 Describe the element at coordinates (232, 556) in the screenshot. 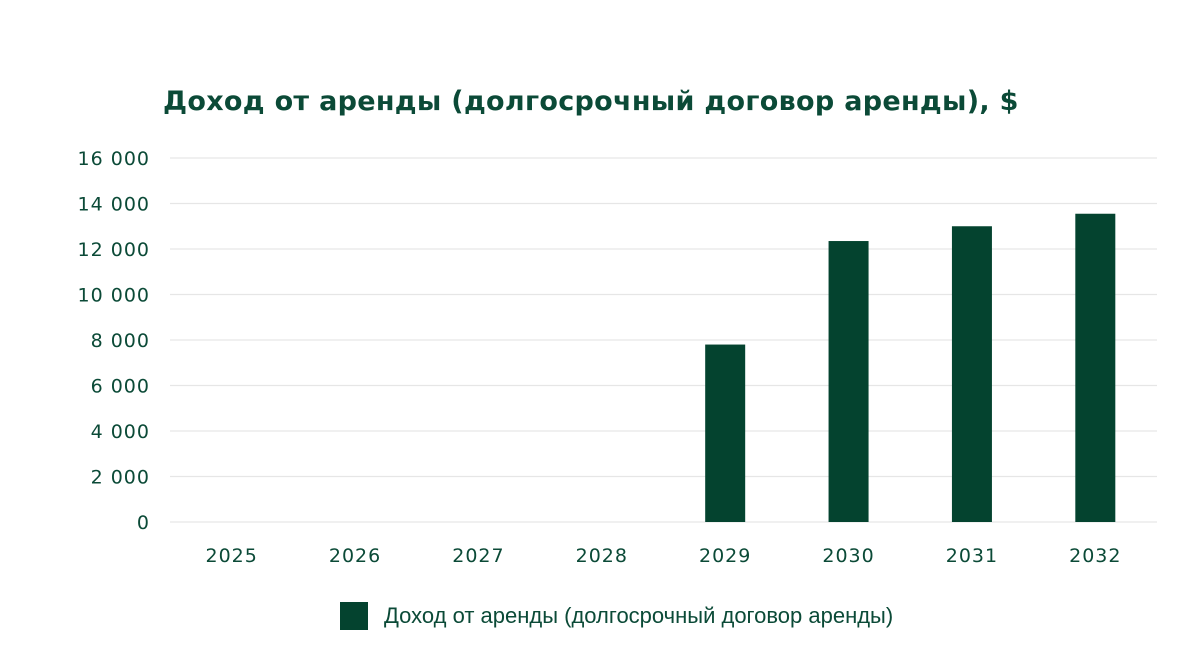

I see `x-tick-label: 2025` at that location.